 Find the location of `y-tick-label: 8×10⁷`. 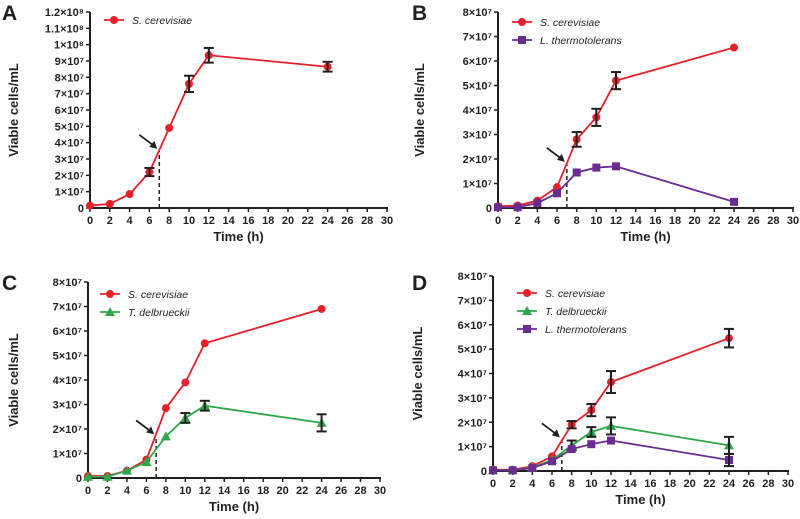

y-tick-label: 8×10⁷ is located at coordinates (478, 13).